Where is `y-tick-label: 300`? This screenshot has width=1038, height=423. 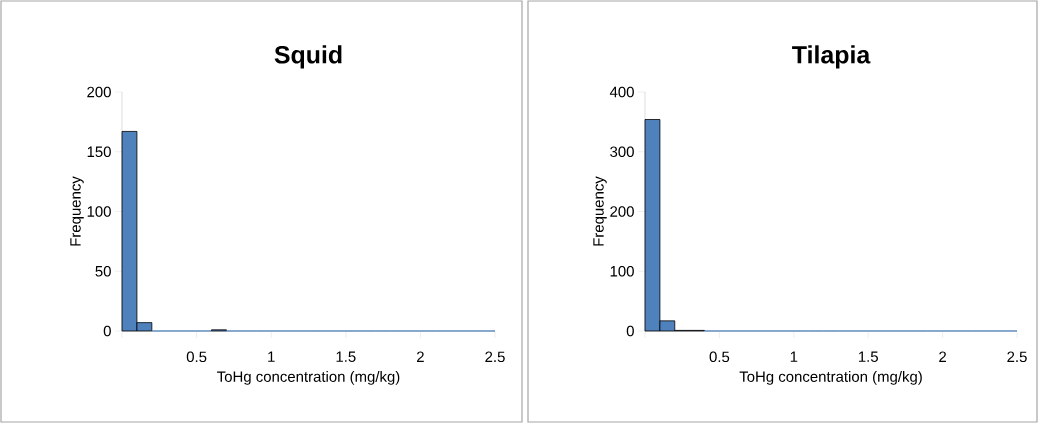
y-tick-label: 300 is located at coordinates (622, 152).